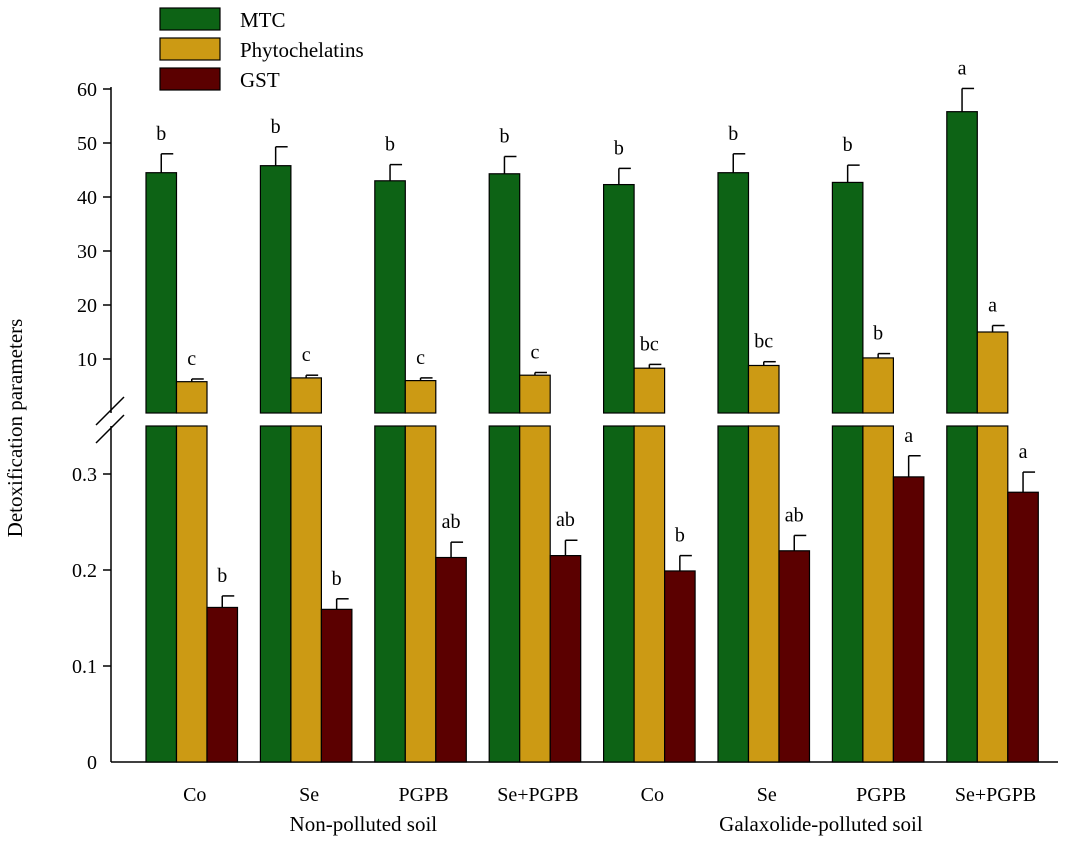  What do you see at coordinates (87, 360) in the screenshot?
I see `y-tick-label: 10` at bounding box center [87, 360].